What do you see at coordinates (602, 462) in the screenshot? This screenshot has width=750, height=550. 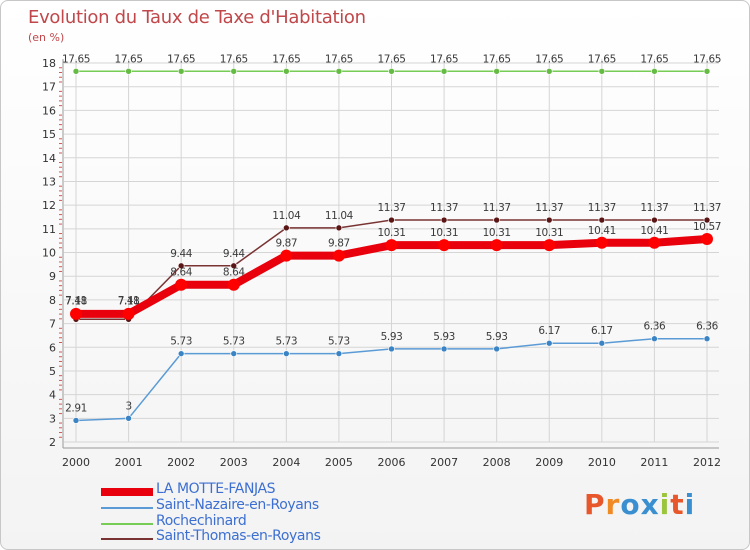 I see `x-tick-label: 2010` at bounding box center [602, 462].